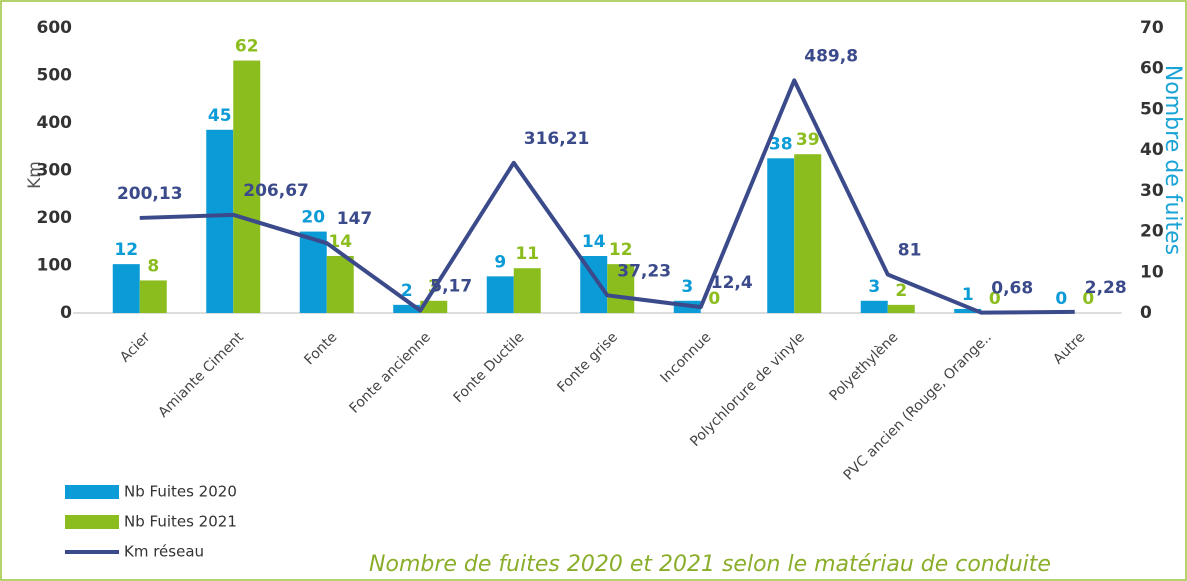  What do you see at coordinates (55, 28) in the screenshot?
I see `y-tick-label: 600` at bounding box center [55, 28].